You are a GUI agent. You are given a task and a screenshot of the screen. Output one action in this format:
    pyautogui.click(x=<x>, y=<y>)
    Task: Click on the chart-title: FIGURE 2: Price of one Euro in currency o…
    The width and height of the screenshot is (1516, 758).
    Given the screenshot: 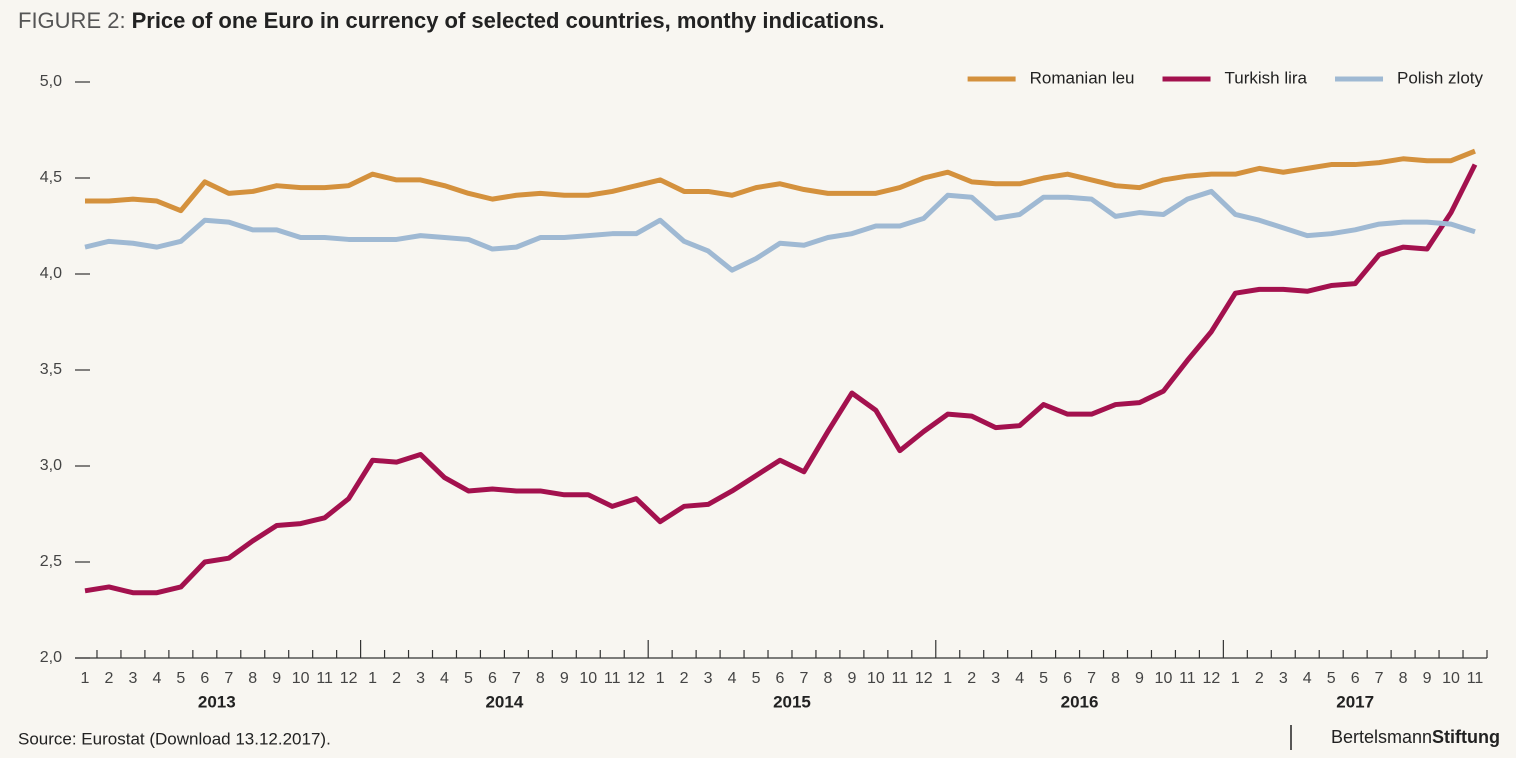 What is the action you would take?
    pyautogui.click(x=451, y=20)
    